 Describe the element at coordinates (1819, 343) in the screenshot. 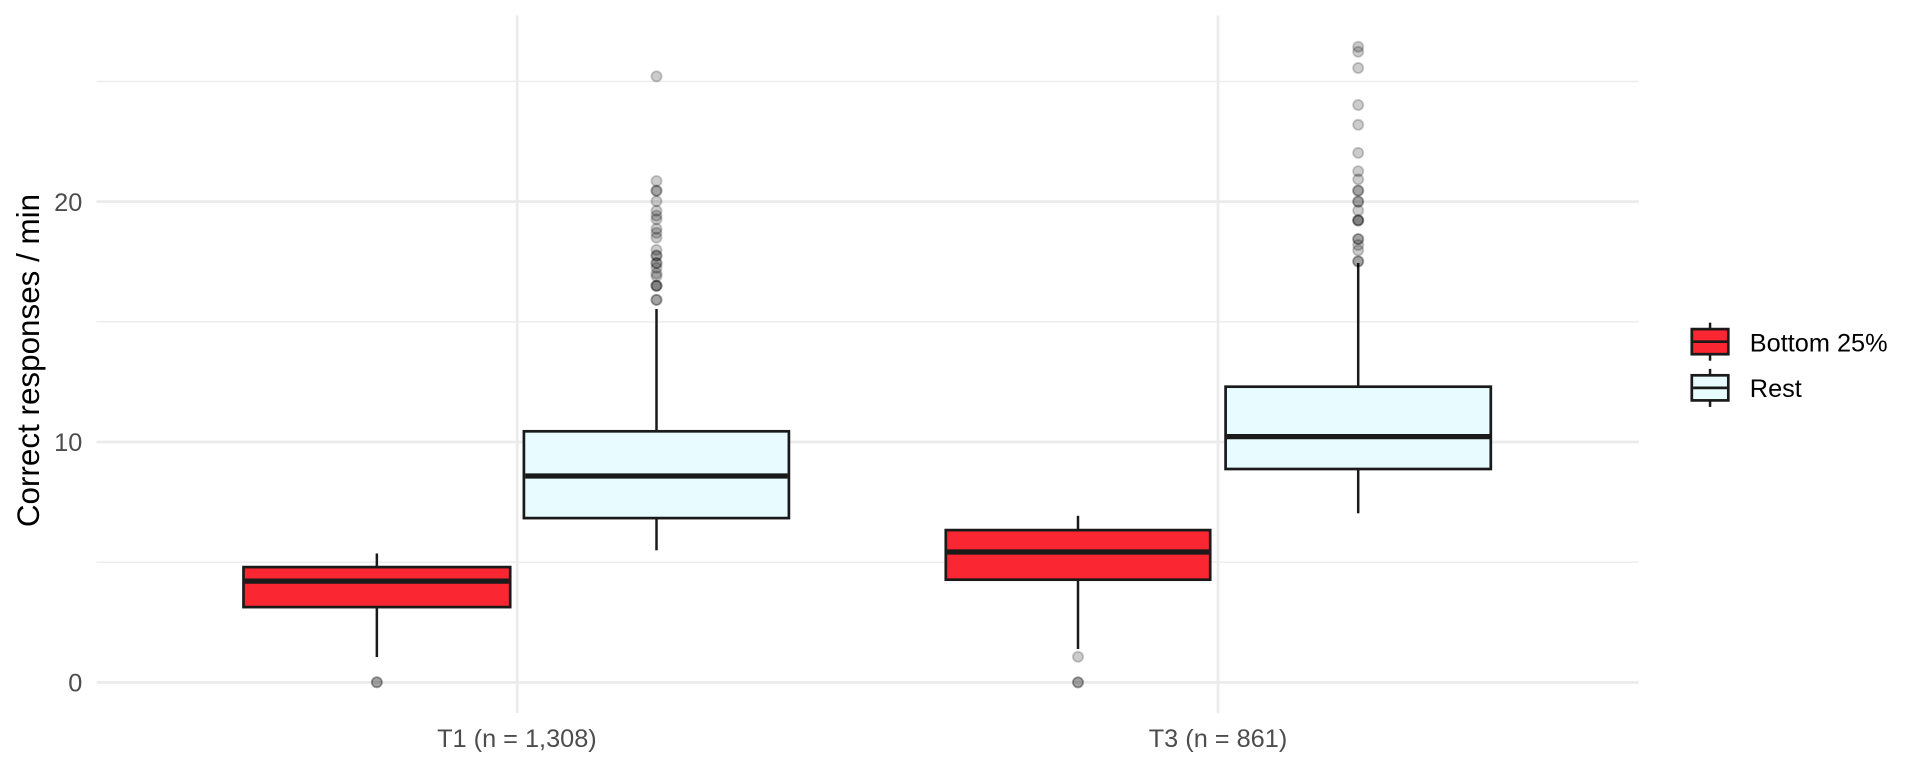

I see `svg-text: Bottom 25%` at that location.